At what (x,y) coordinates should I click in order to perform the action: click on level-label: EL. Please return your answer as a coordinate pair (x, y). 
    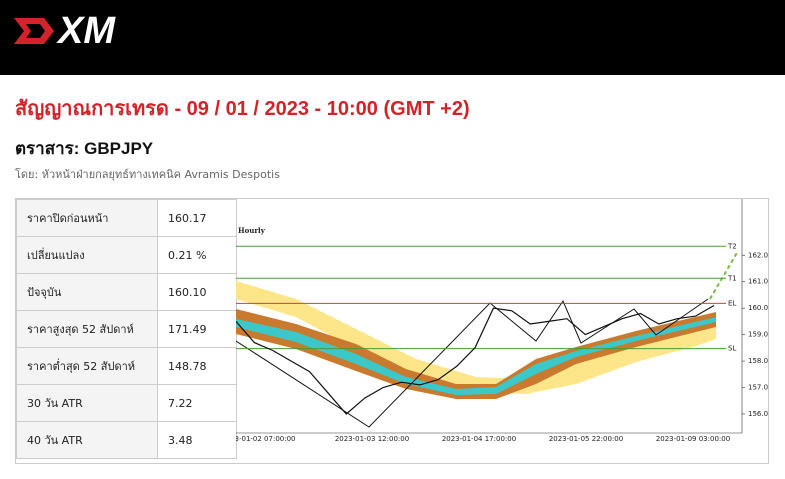
    Looking at the image, I should click on (732, 303).